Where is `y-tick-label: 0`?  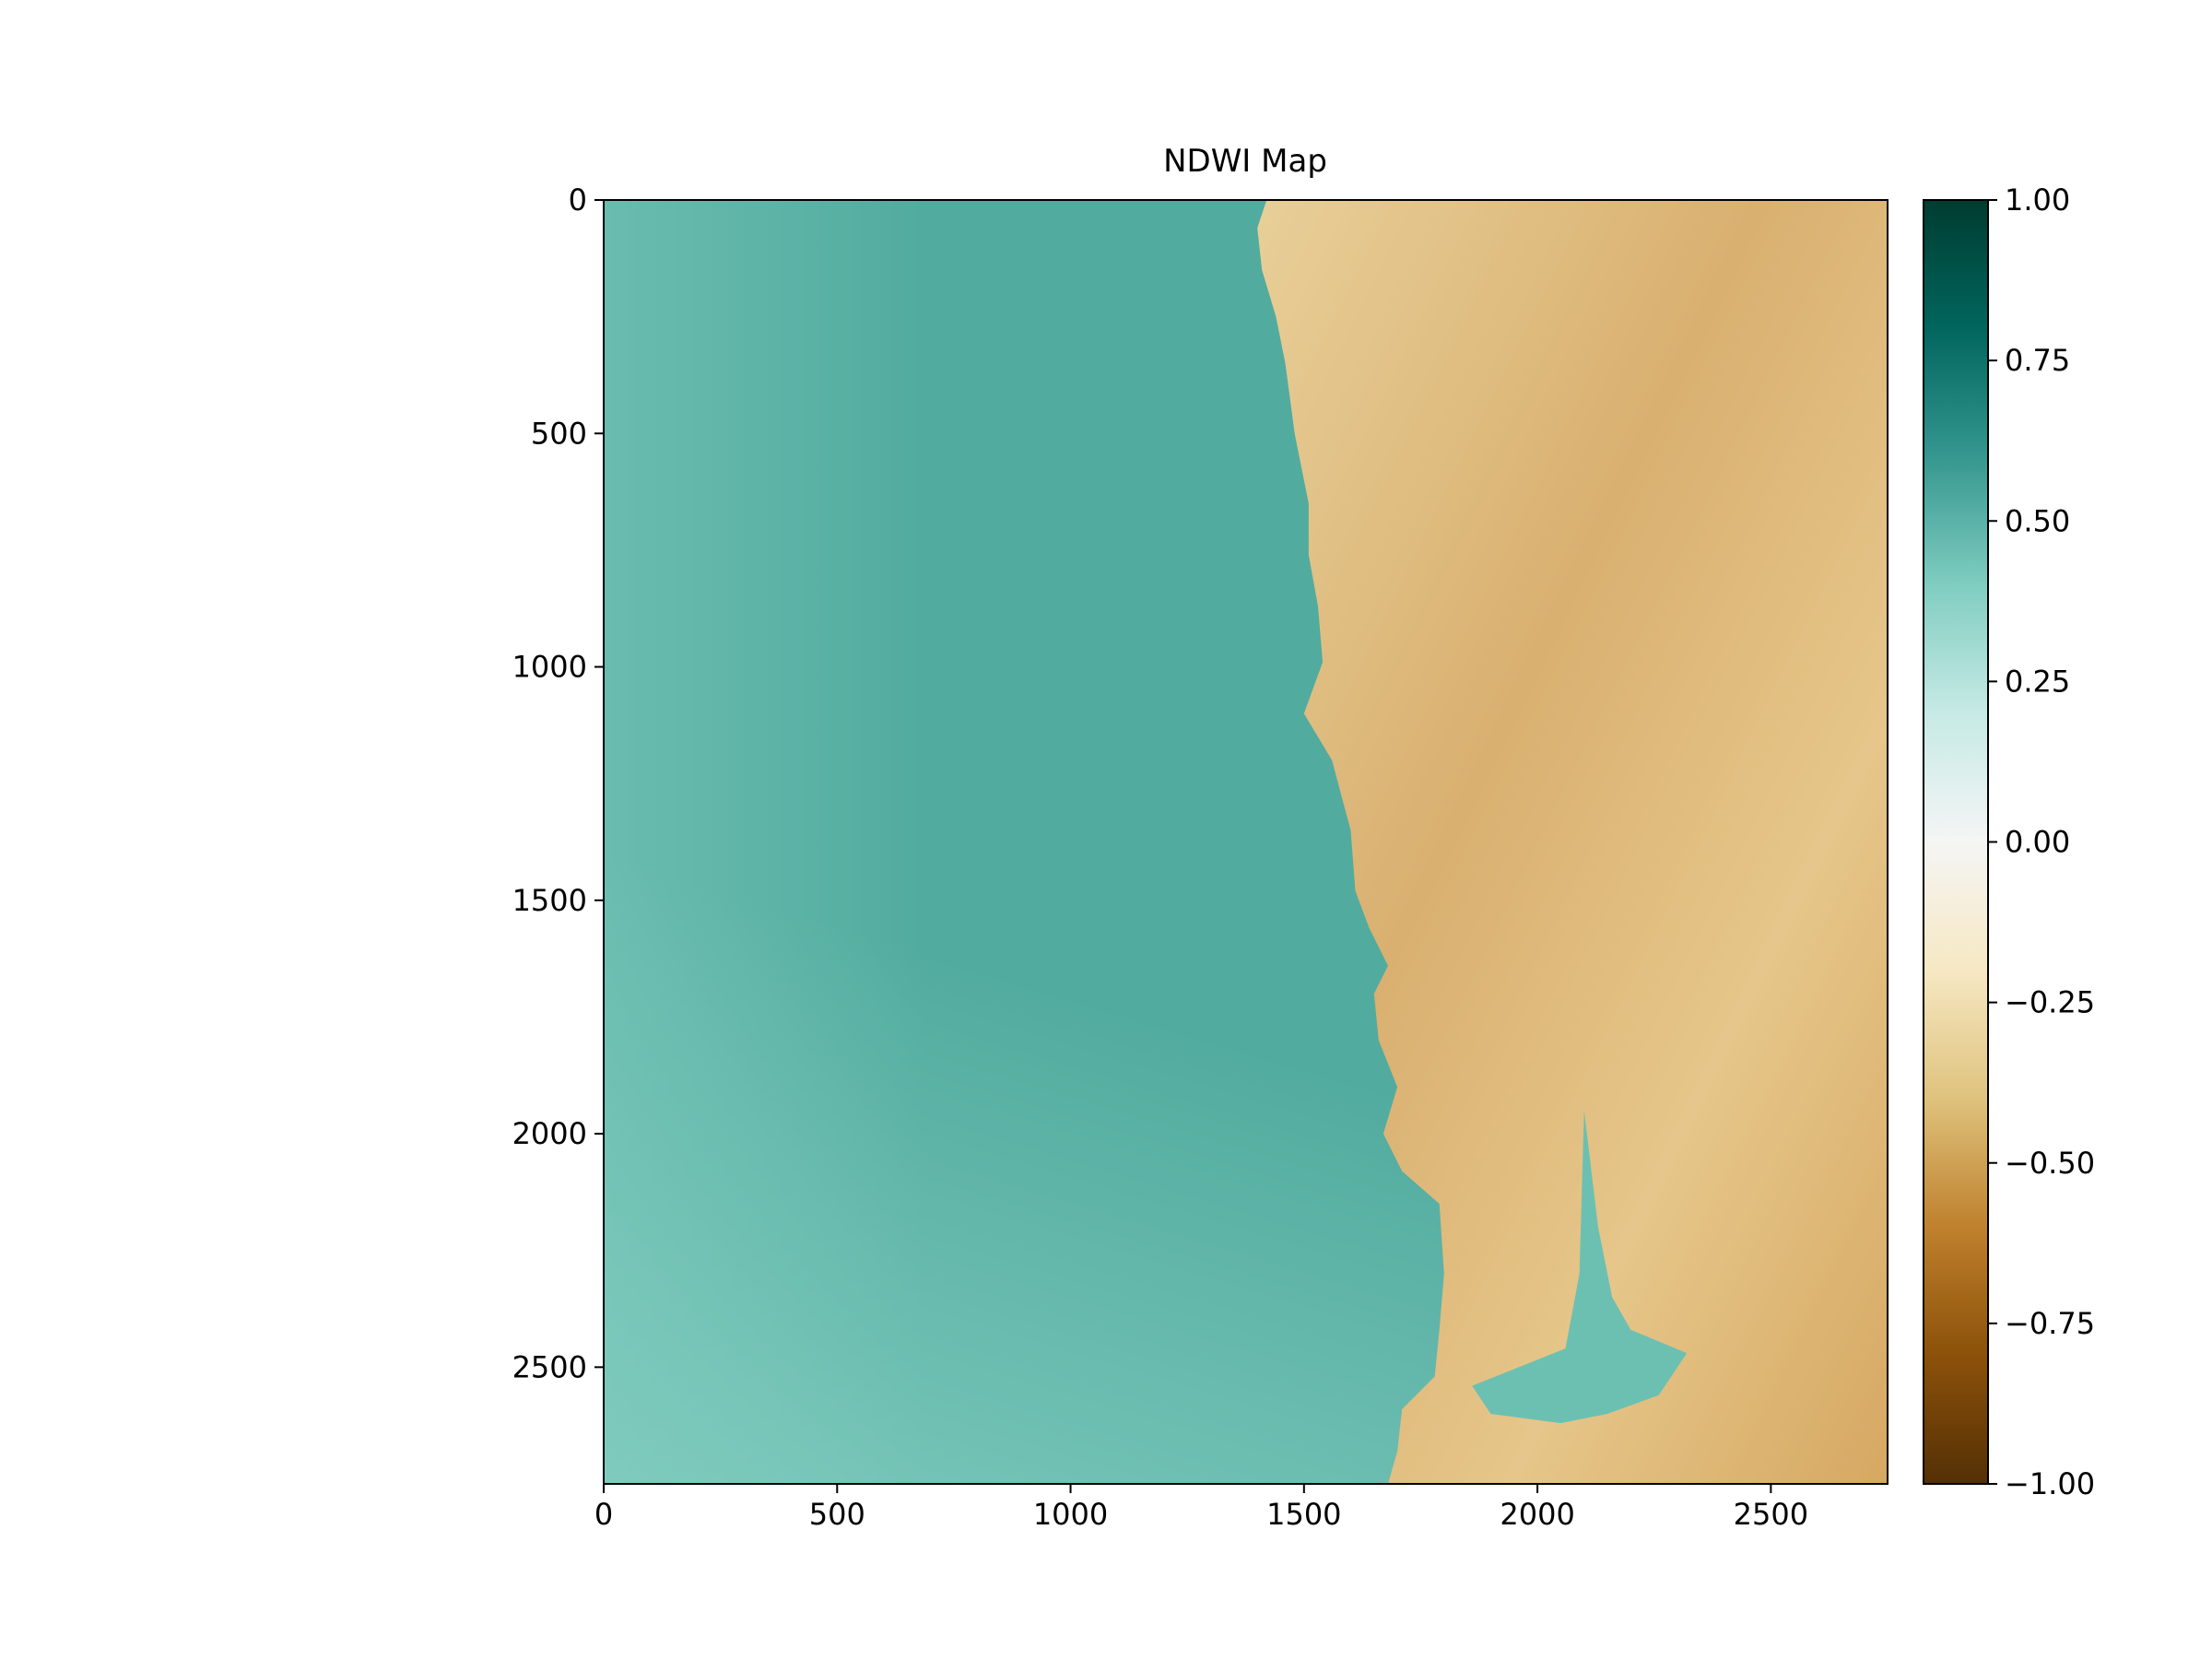
y-tick-label: 0 is located at coordinates (578, 200).